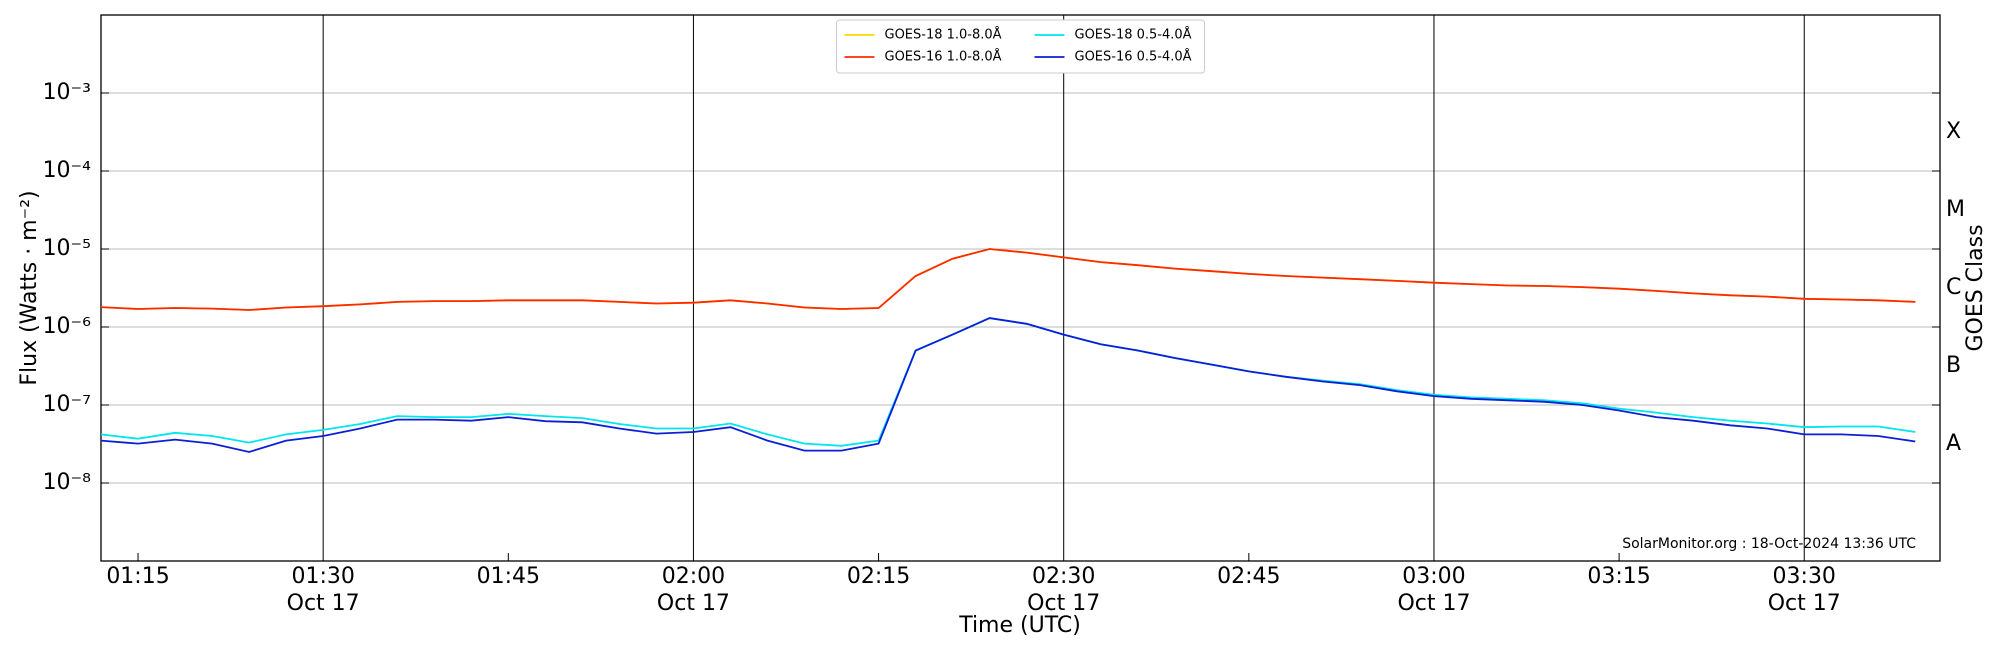 The width and height of the screenshot is (2000, 650). I want to click on x-tick-label: 01:30, so click(322, 576).